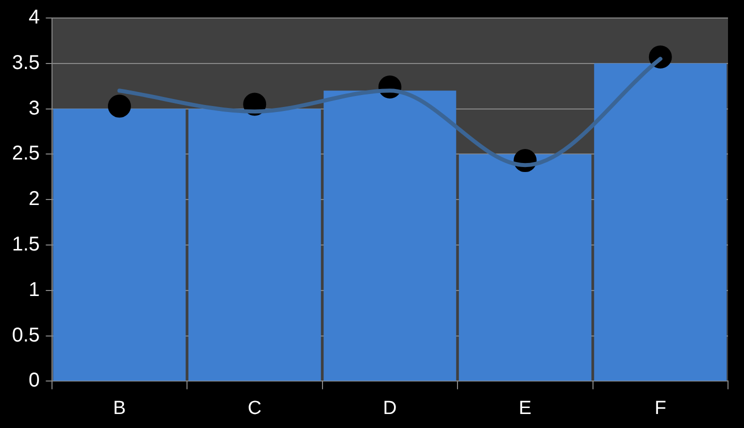  Describe the element at coordinates (26, 153) in the screenshot. I see `y-tick-label: 2.5` at that location.